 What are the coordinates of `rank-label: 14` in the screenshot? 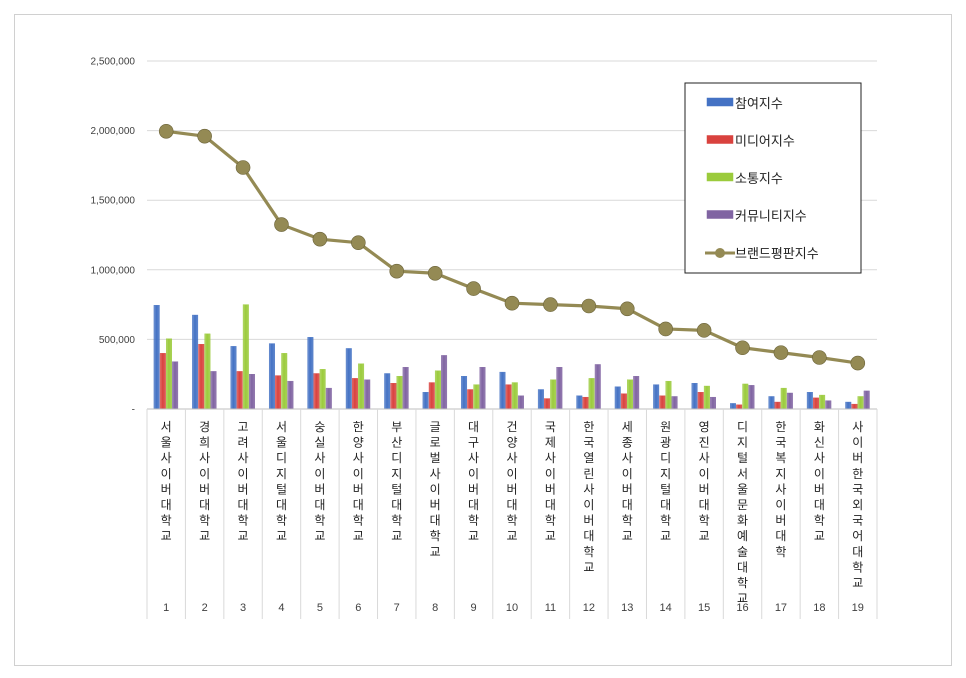 It's located at (666, 608).